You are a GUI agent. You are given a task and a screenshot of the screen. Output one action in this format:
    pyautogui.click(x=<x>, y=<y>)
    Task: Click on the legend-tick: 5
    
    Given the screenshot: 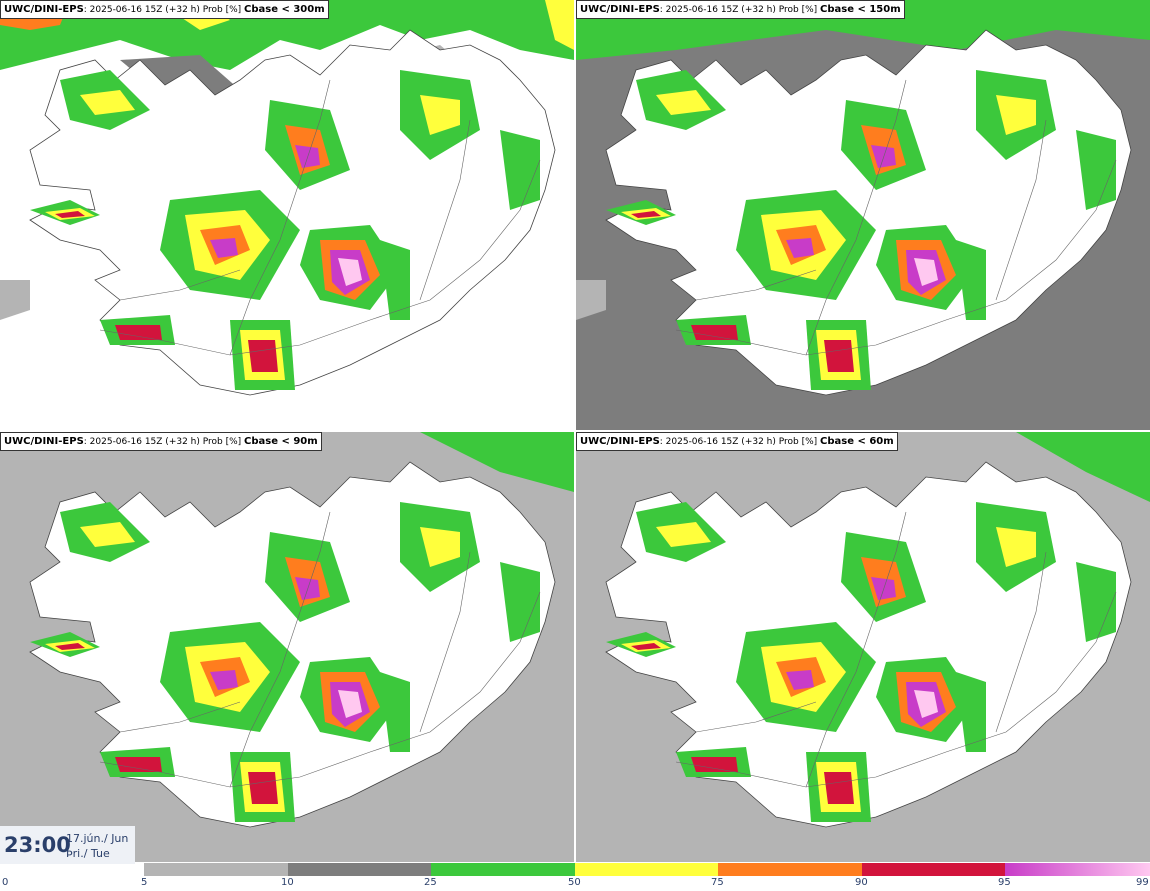 What is the action you would take?
    pyautogui.click(x=144, y=882)
    